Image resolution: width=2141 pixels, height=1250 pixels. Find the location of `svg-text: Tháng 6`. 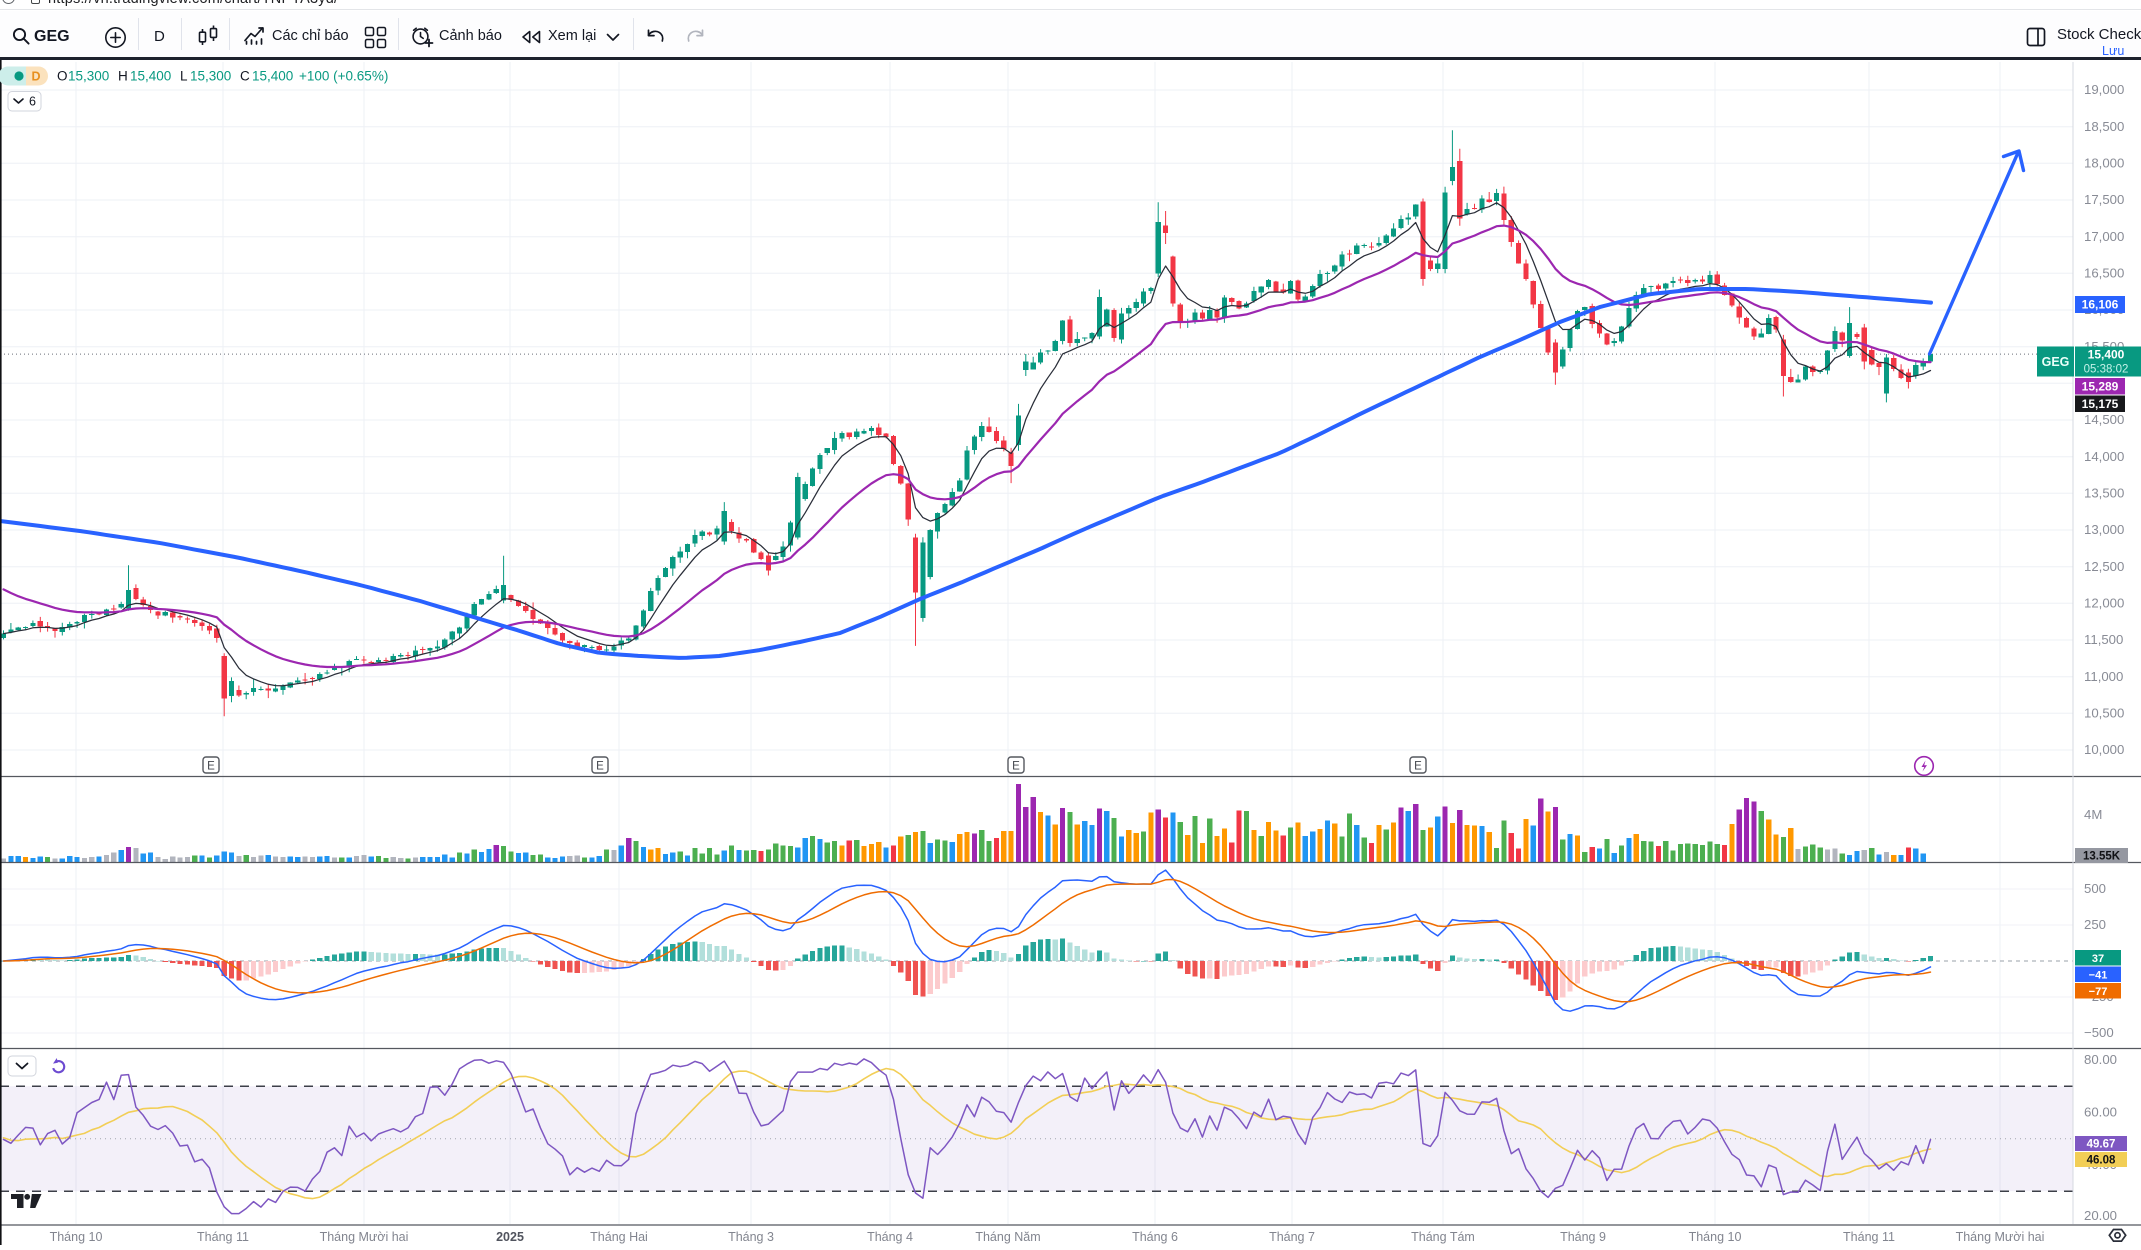

svg-text: Tháng 6 is located at coordinates (1155, 1237).